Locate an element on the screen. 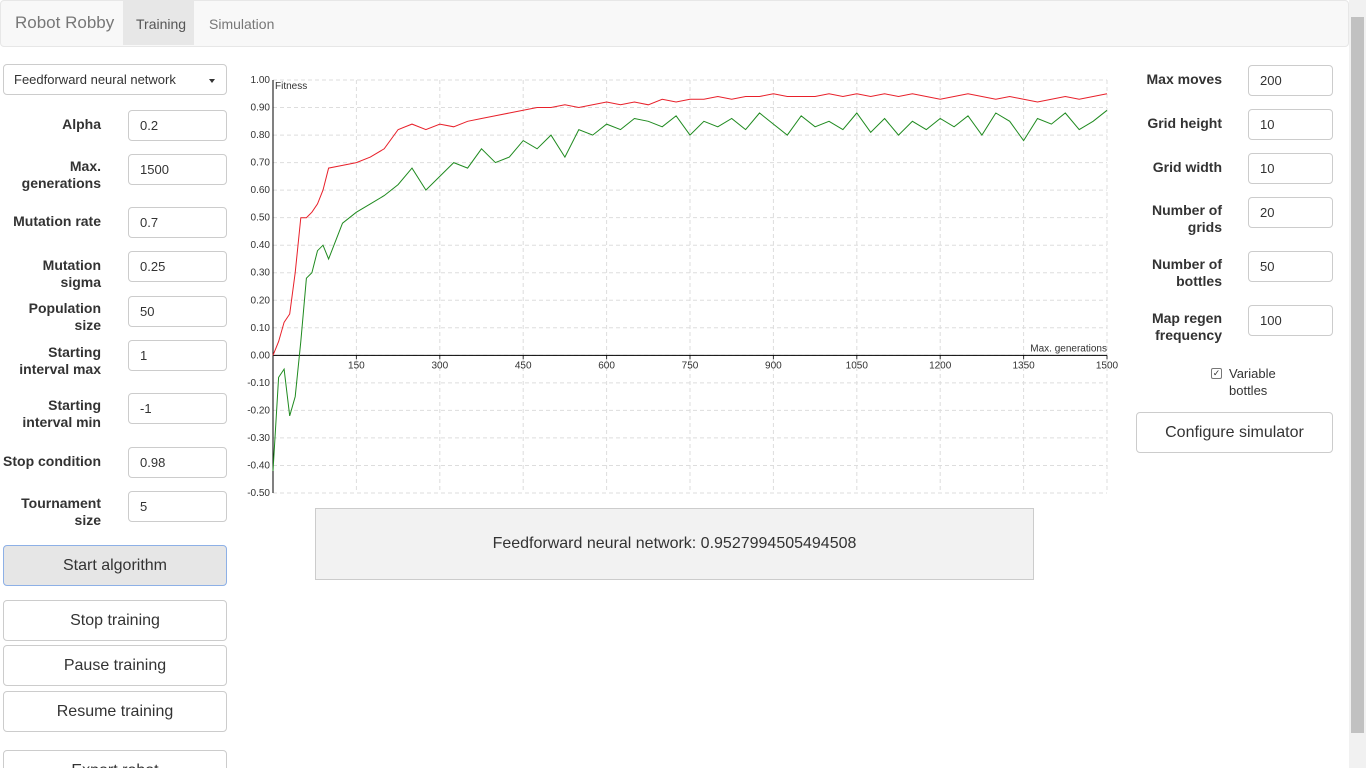 This screenshot has height=768, width=1366. y-tick-label: -0.10 is located at coordinates (258, 383).